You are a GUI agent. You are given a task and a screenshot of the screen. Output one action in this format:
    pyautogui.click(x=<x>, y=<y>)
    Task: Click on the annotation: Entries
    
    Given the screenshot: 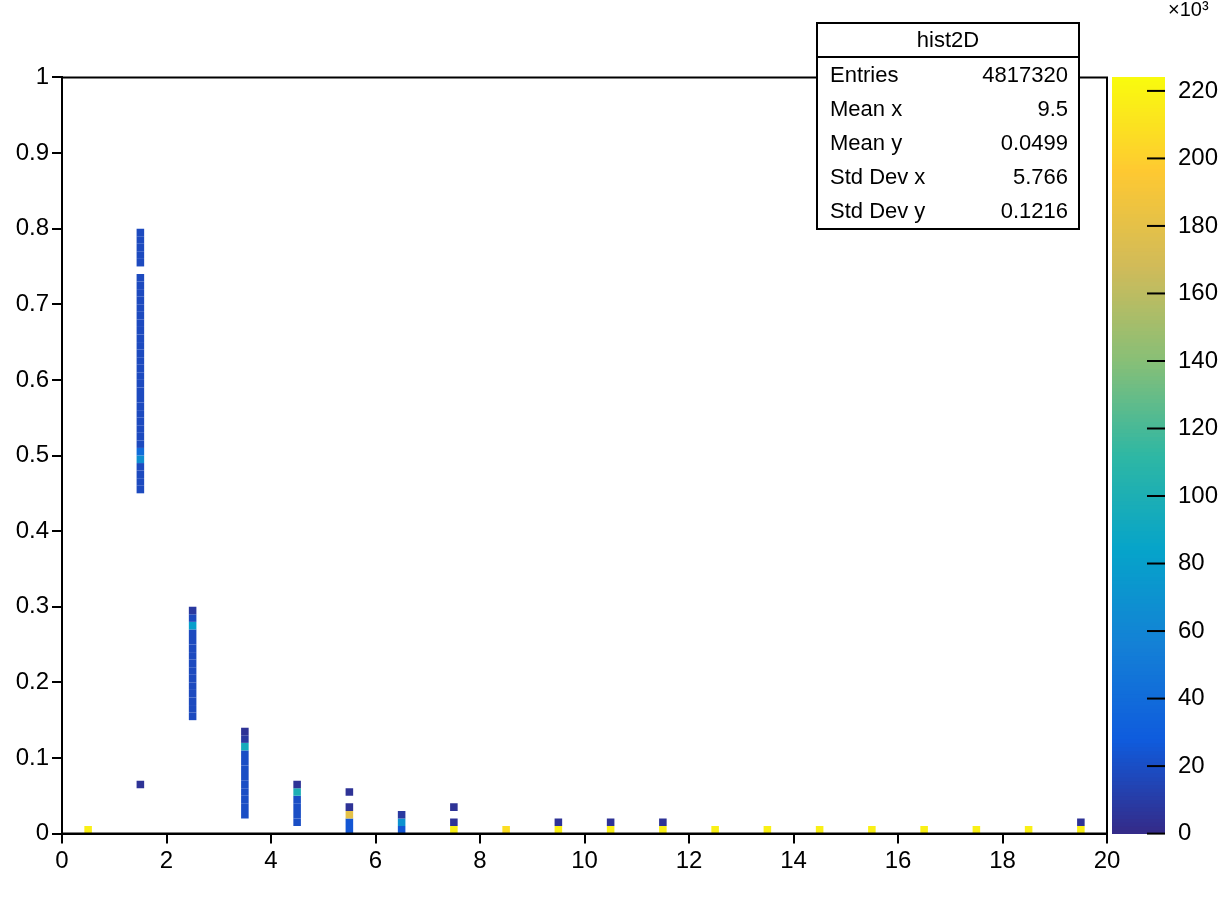 What is the action you would take?
    pyautogui.click(x=864, y=75)
    